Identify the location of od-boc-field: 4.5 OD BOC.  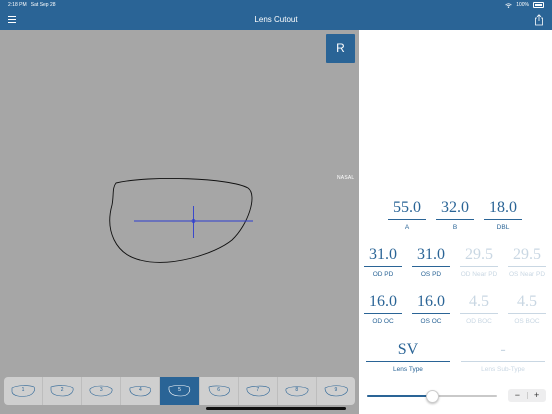
(479, 309).